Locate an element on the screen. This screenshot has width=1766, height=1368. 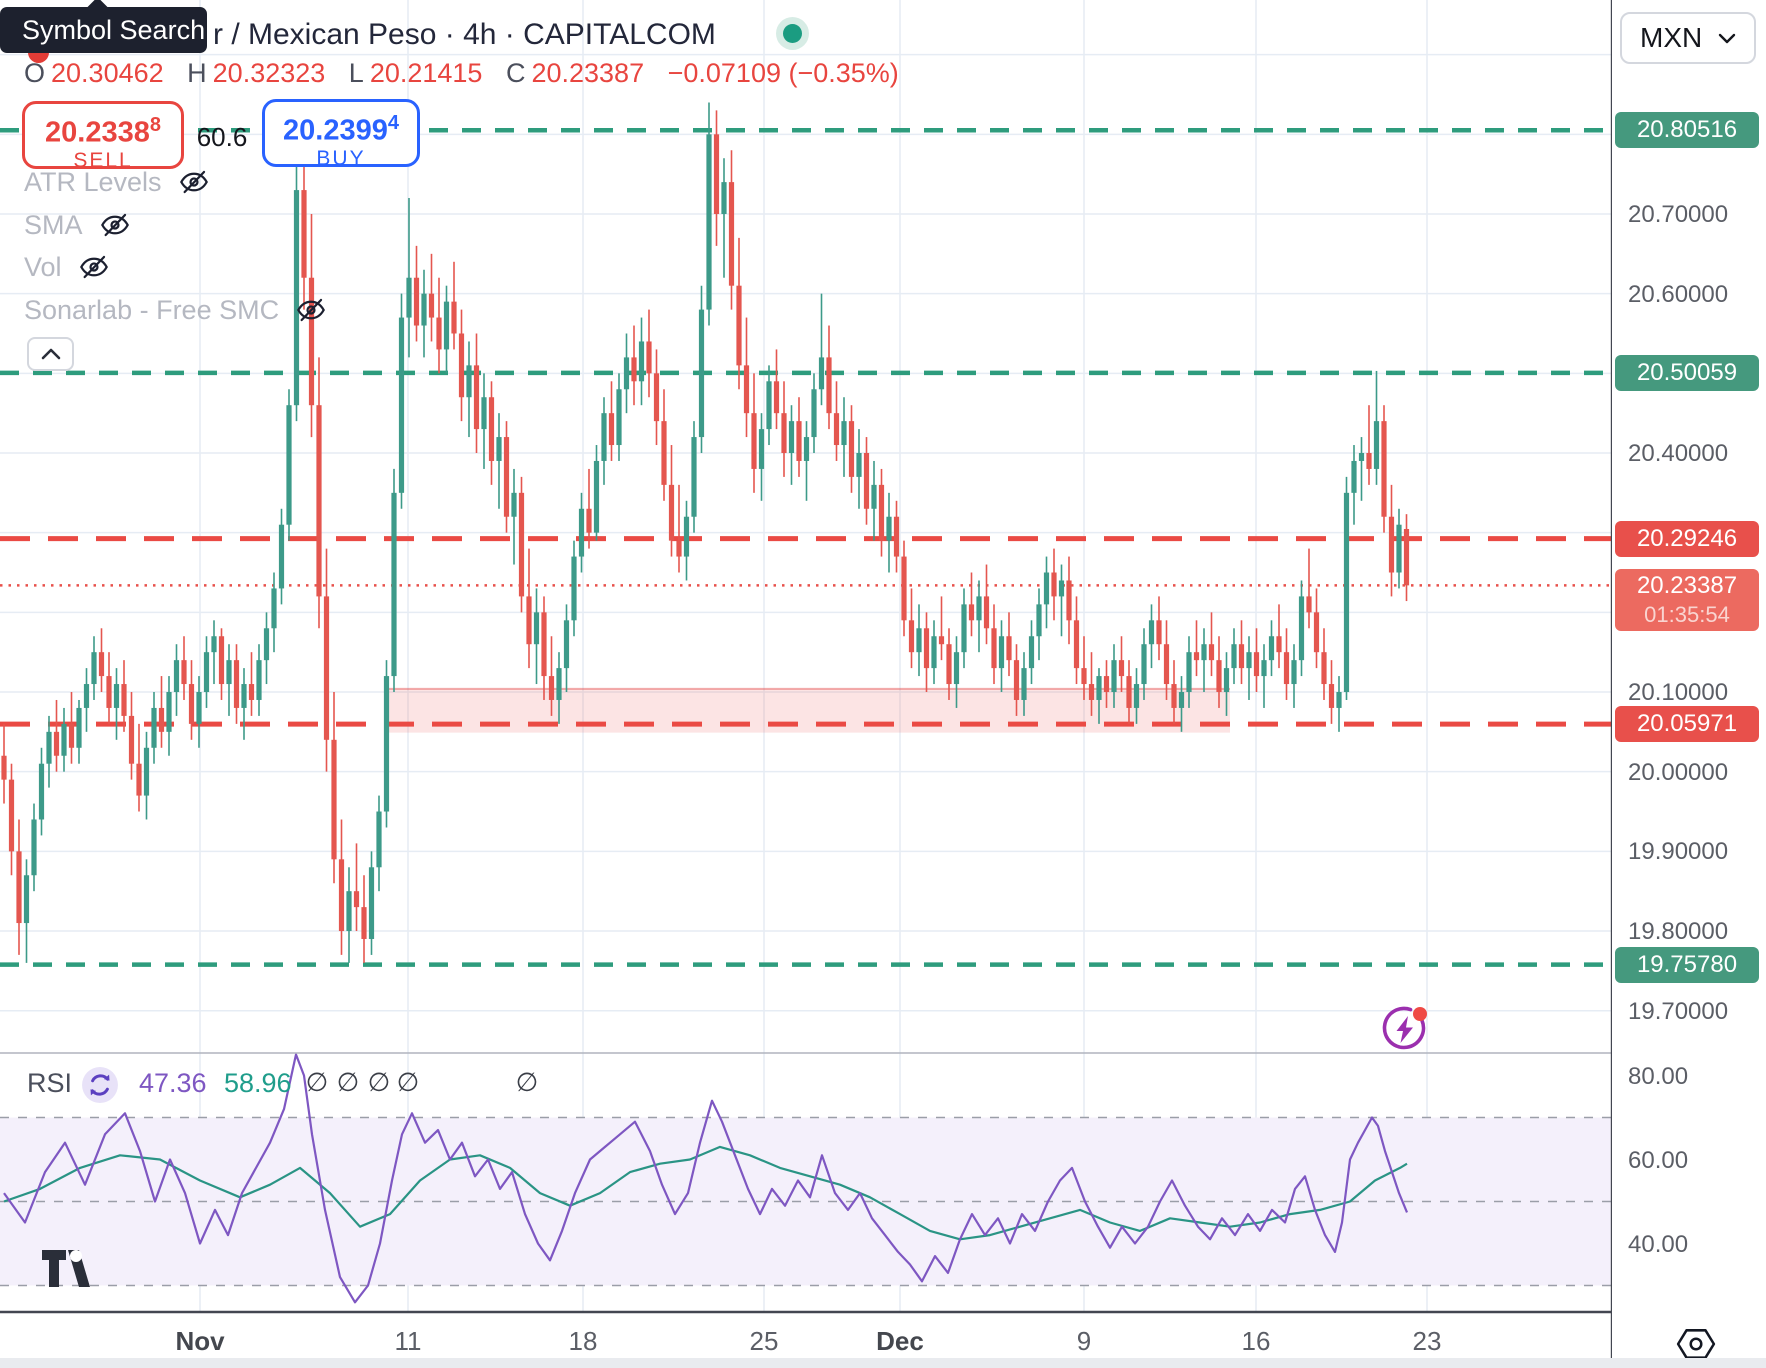
time-axis-label: 18 is located at coordinates (583, 1341).